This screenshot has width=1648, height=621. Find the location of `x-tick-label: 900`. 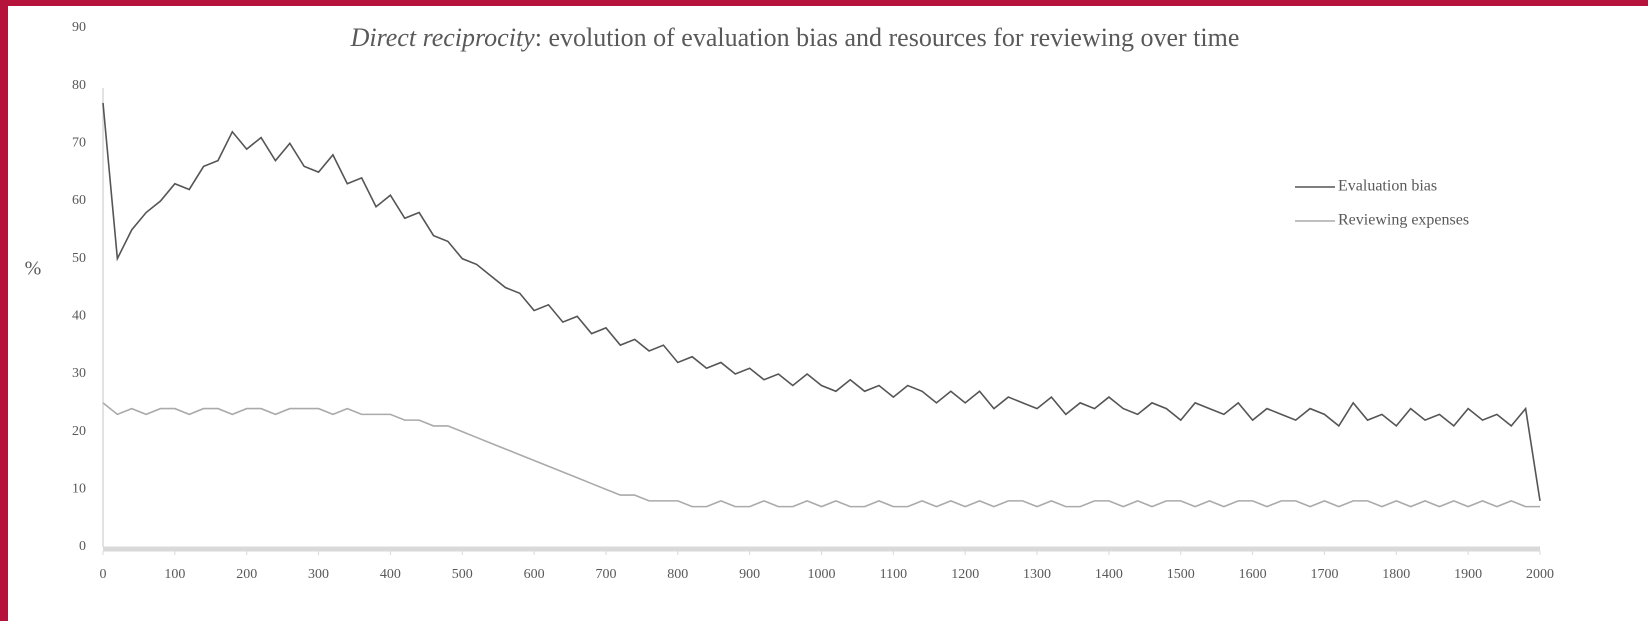

x-tick-label: 900 is located at coordinates (749, 574).